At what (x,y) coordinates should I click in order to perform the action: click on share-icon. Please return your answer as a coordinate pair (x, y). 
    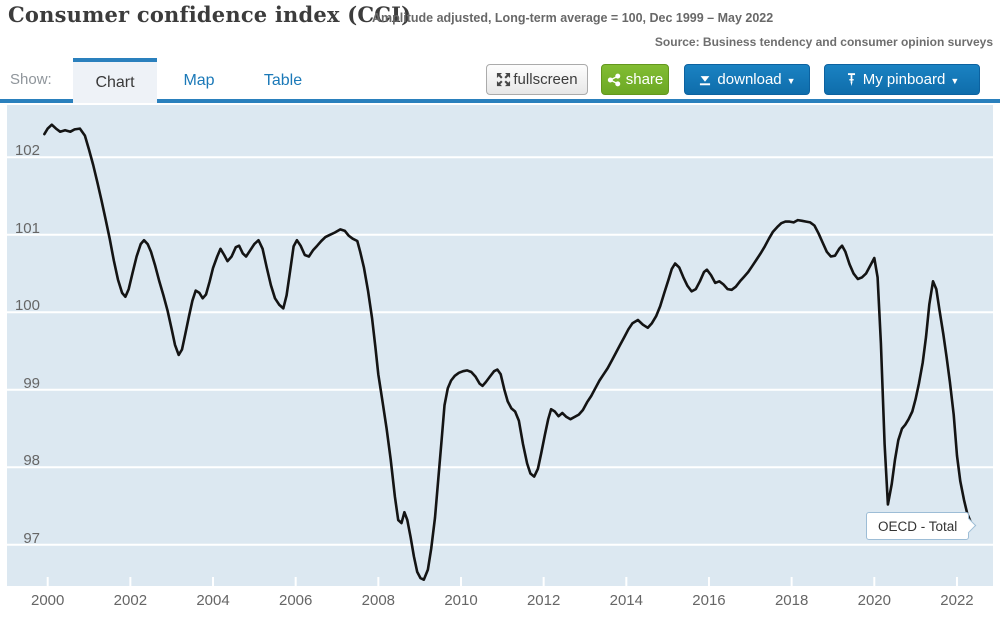
    Looking at the image, I should click on (614, 80).